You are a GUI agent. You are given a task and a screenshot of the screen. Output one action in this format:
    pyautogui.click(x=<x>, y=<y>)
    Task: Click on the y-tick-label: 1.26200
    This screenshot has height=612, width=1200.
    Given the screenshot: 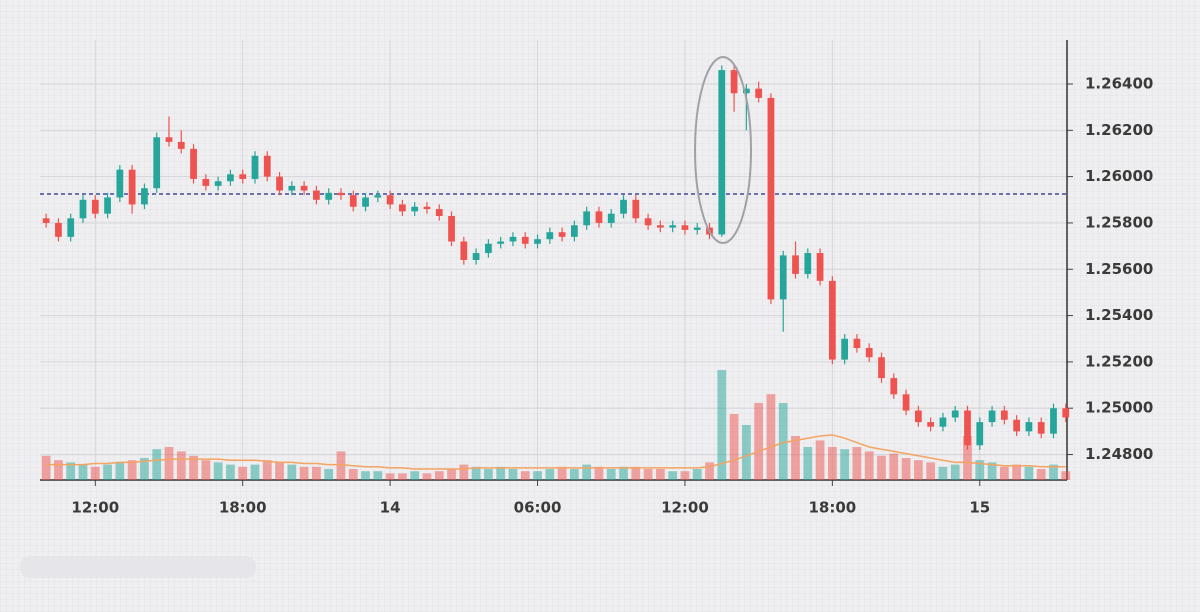 What is the action you would take?
    pyautogui.click(x=1119, y=130)
    